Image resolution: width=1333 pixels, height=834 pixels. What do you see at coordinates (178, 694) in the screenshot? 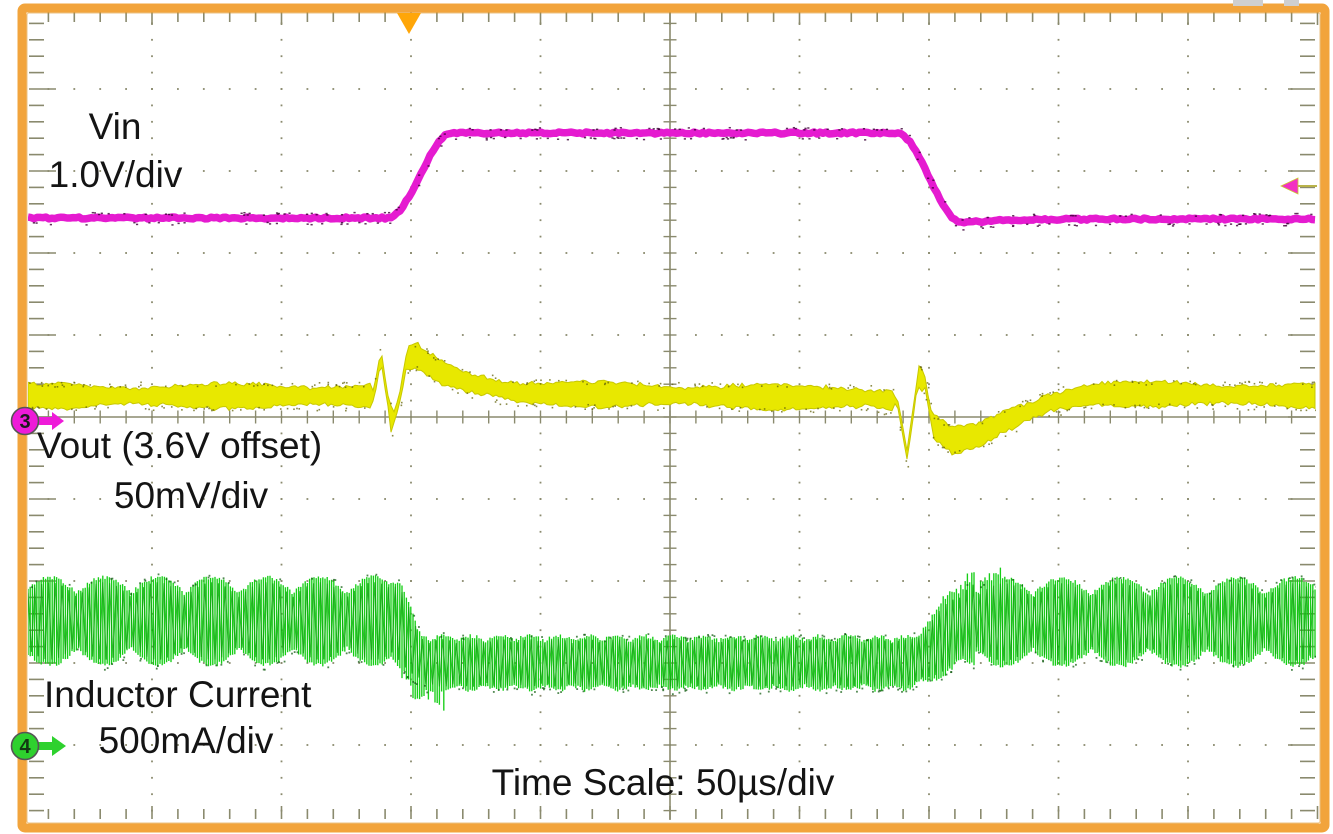
I see `inductor-current-label: Inductor Current` at bounding box center [178, 694].